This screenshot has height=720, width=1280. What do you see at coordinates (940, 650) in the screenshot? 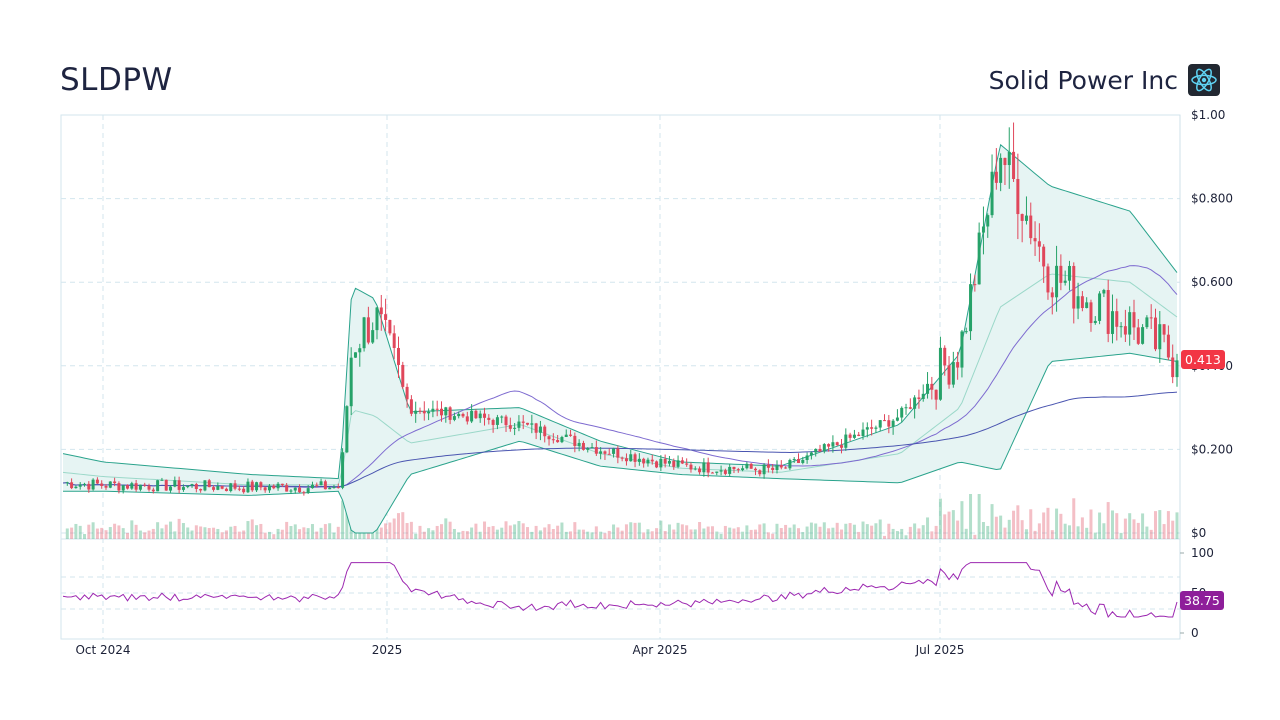
I see `svg-text: Jul 2025` at bounding box center [940, 650].